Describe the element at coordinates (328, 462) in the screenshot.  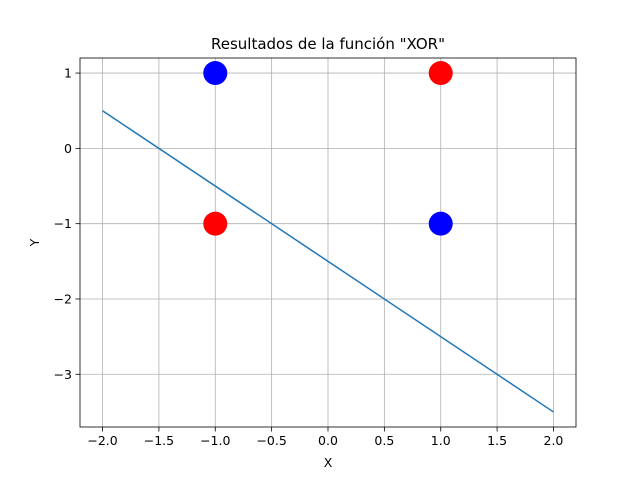
I see `x-axis-label: X` at that location.